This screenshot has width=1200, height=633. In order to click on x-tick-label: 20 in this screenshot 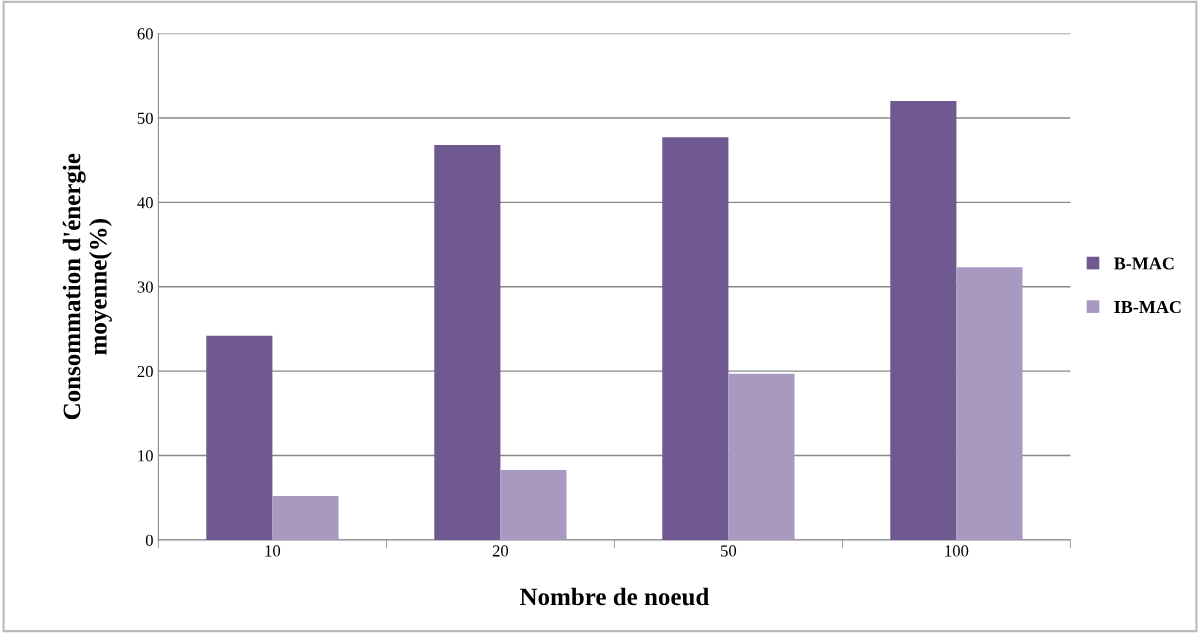, I will do `click(500, 551)`.